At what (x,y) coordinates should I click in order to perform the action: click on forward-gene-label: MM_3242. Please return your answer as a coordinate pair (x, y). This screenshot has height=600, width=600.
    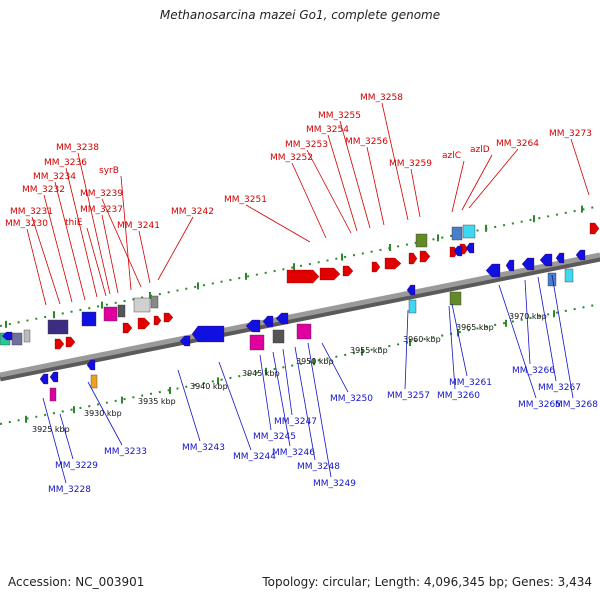
    Looking at the image, I should click on (192, 212).